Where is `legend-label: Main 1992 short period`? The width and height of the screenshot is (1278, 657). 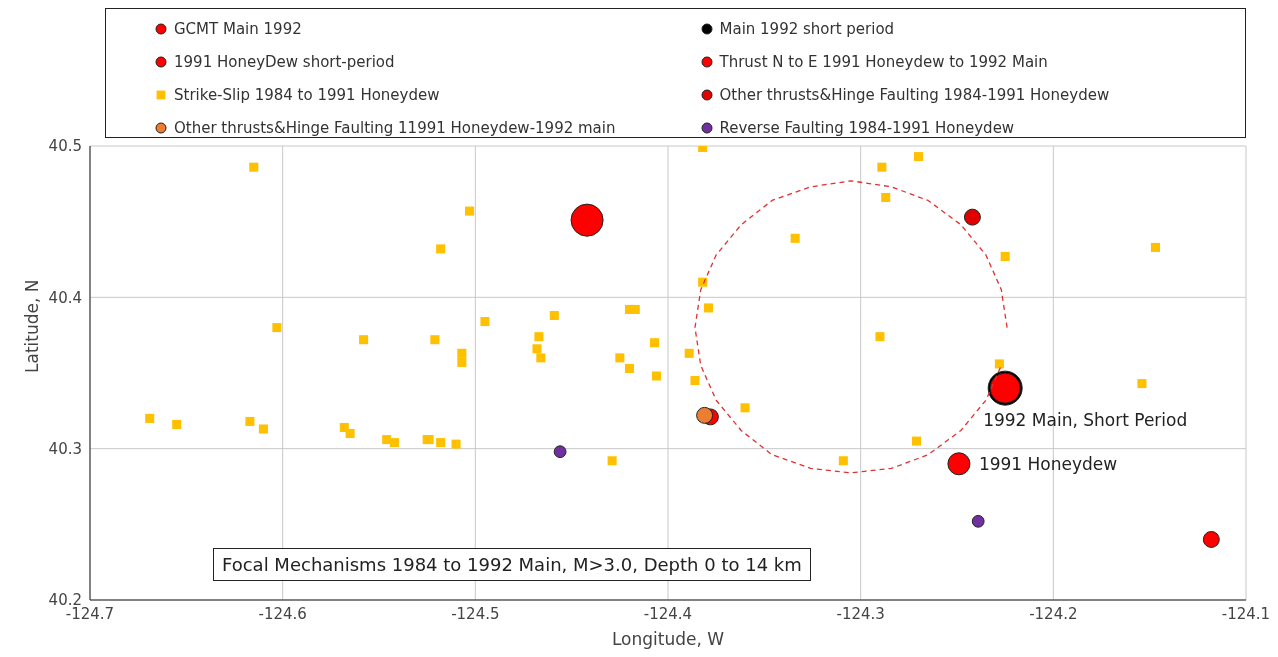
legend-label: Main 1992 short period is located at coordinates (807, 28).